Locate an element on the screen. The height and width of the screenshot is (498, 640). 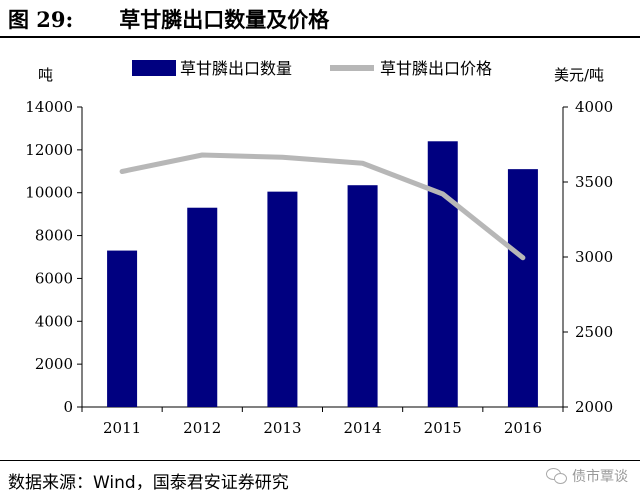
left-tick-label: 0 is located at coordinates (68, 407).